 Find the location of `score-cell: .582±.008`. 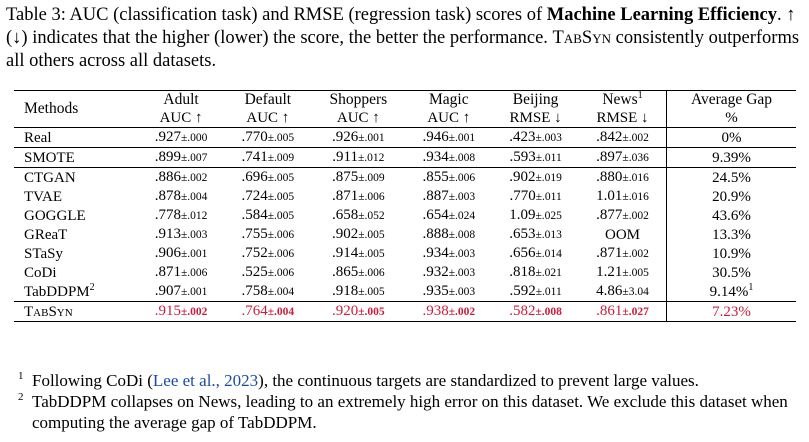

score-cell: .582±.008 is located at coordinates (535, 311).